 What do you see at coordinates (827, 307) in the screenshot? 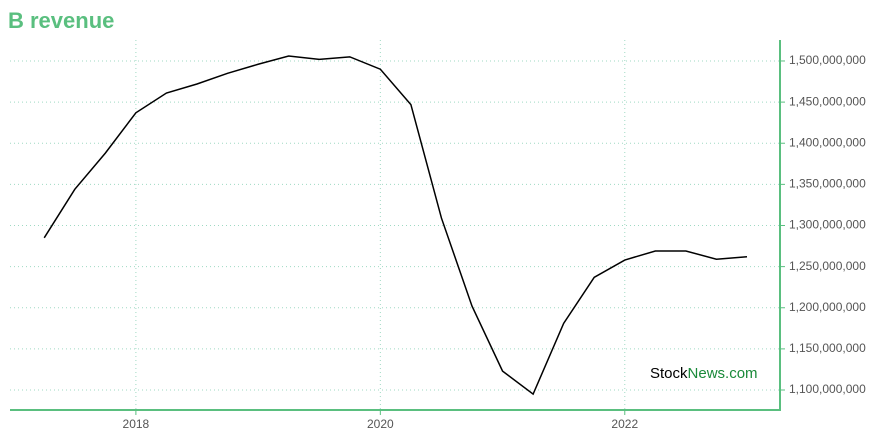
I see `y-tick-label: 1,200,000,000` at bounding box center [827, 307].